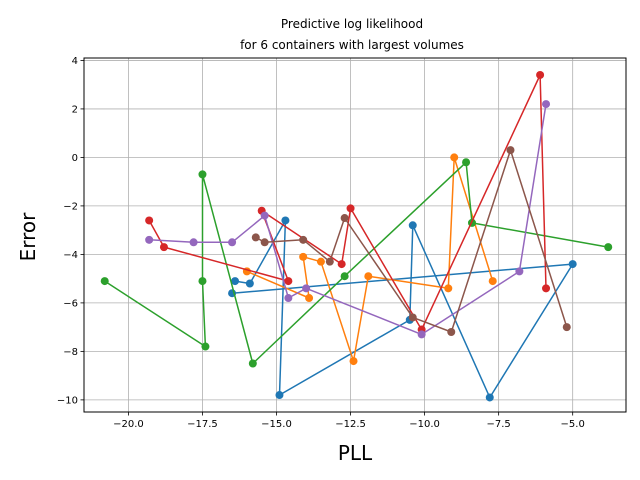 The image size is (640, 480). What do you see at coordinates (498, 424) in the screenshot?
I see `x-tick-label: −7.5` at bounding box center [498, 424].